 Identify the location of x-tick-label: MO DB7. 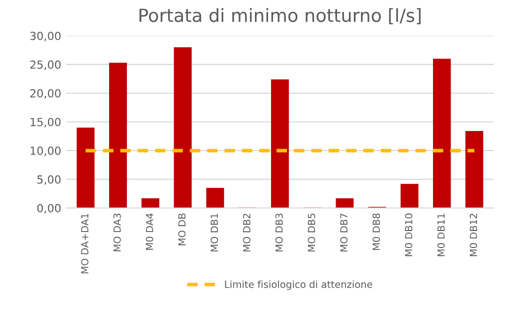
(344, 233).